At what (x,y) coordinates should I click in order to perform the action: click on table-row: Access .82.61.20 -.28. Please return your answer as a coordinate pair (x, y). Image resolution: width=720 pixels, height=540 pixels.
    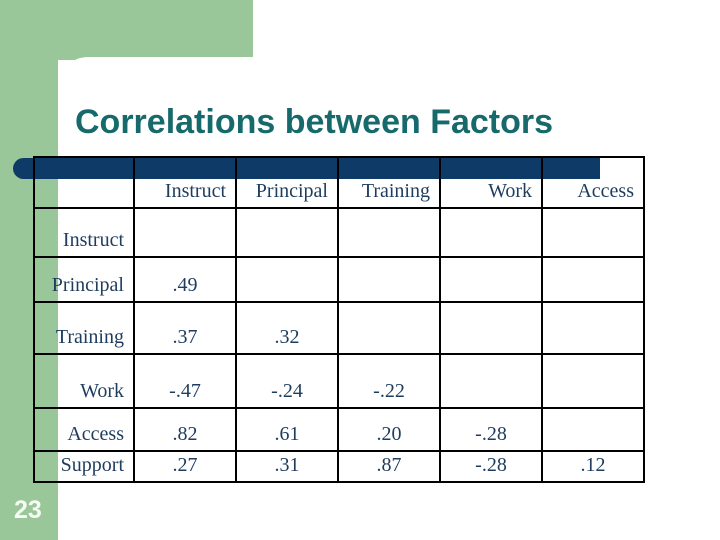
    Looking at the image, I should click on (339, 429).